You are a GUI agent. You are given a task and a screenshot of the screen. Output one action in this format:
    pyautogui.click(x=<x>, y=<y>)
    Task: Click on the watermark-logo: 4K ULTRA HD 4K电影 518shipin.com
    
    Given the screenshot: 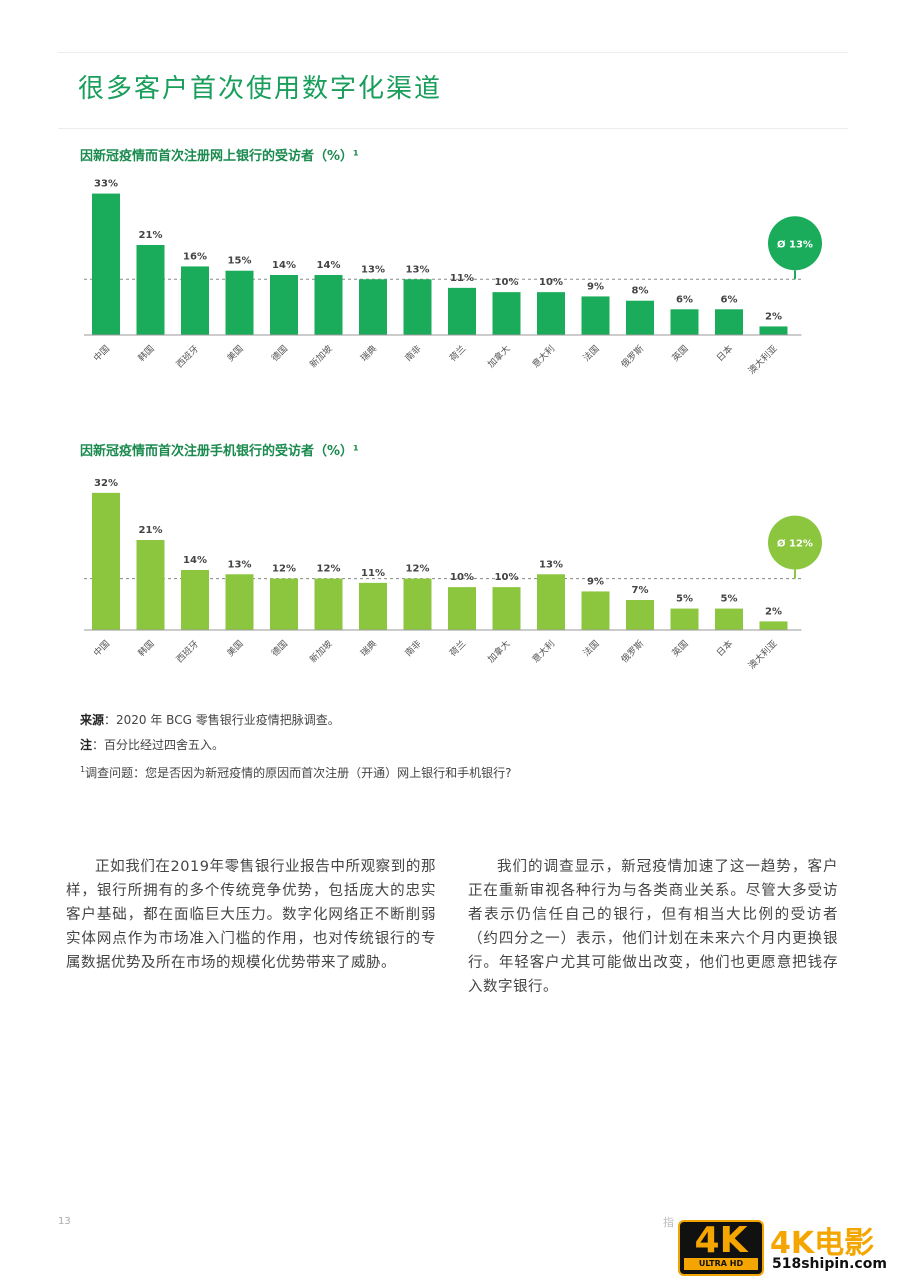 What is the action you would take?
    pyautogui.click(x=789, y=1247)
    